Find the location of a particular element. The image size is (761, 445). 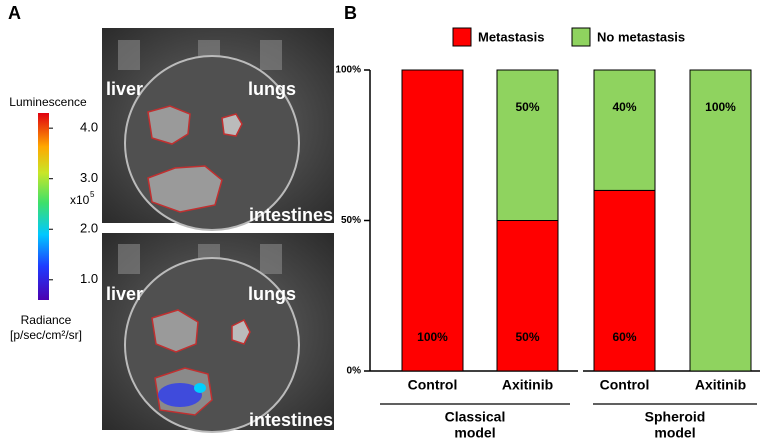

panel-label: A is located at coordinates (14, 13).